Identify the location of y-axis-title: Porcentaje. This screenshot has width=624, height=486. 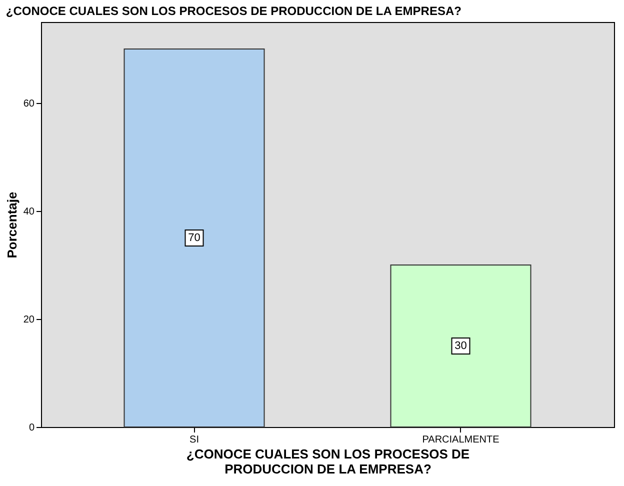
(12, 225).